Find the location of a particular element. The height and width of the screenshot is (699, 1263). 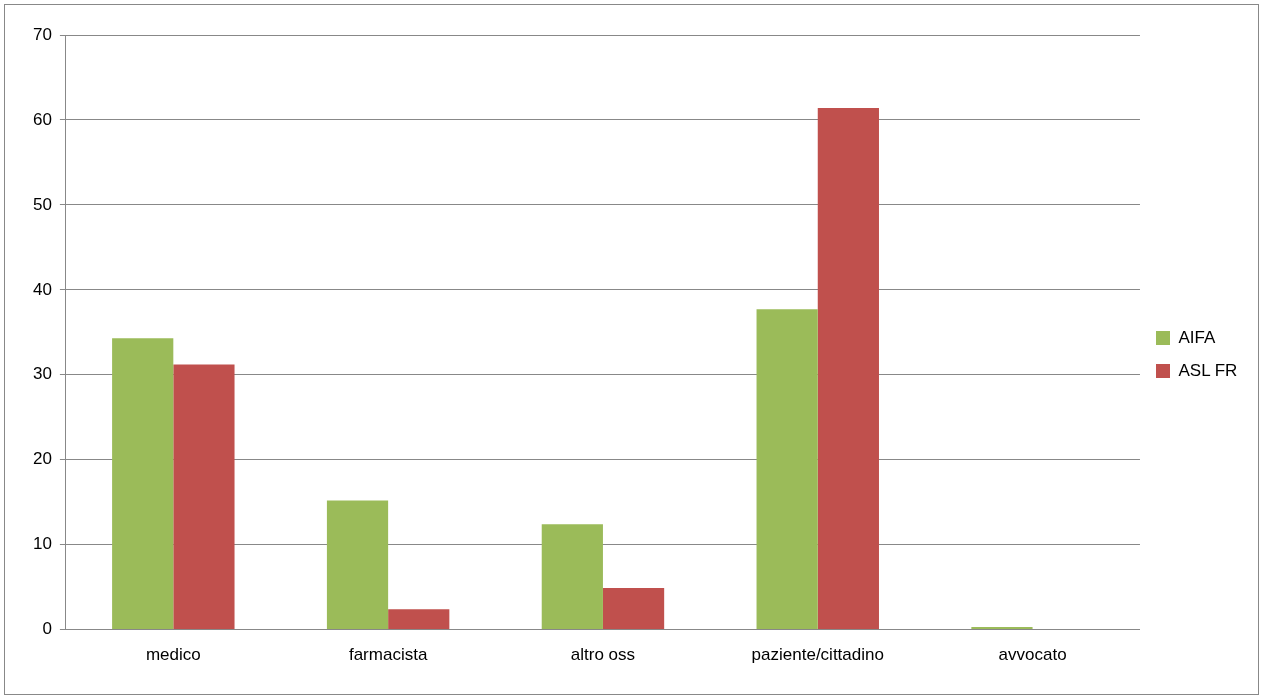

y-tick-label: 10 is located at coordinates (42, 544).